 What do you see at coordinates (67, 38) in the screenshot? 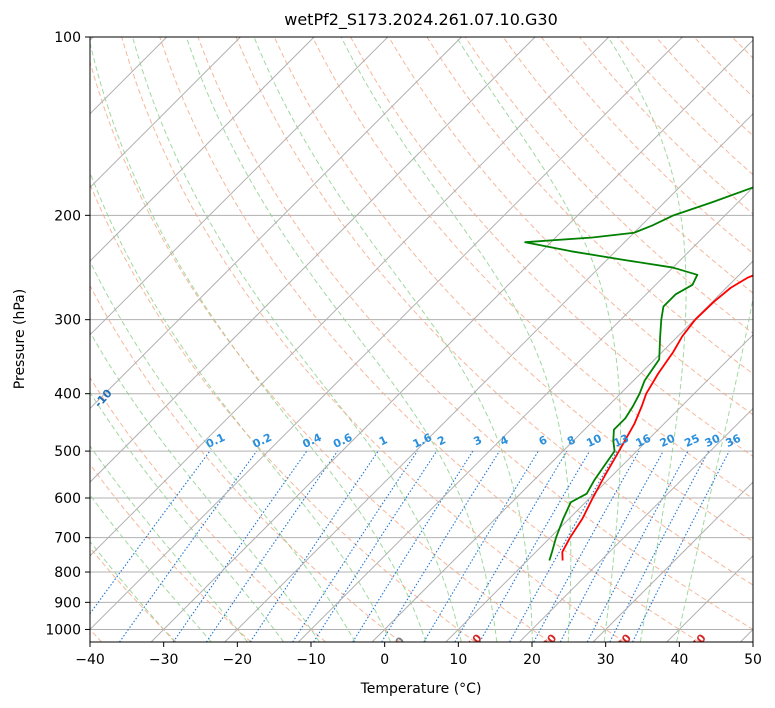
I see `y-tick-label: 100` at bounding box center [67, 38].